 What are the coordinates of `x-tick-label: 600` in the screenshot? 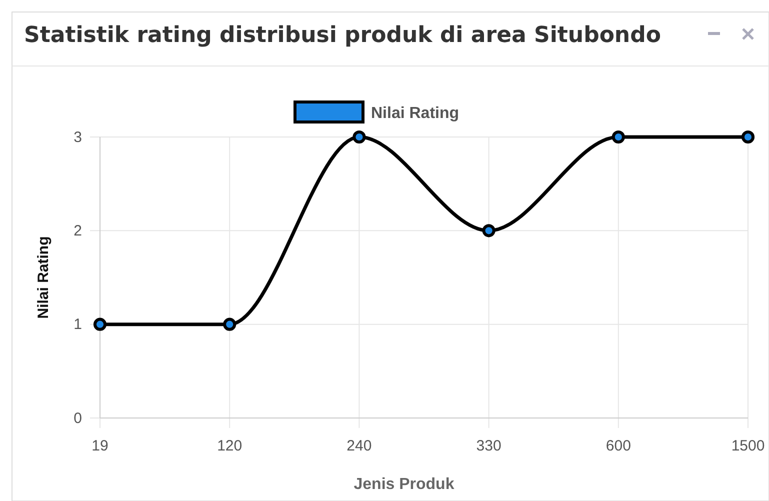 It's located at (618, 446).